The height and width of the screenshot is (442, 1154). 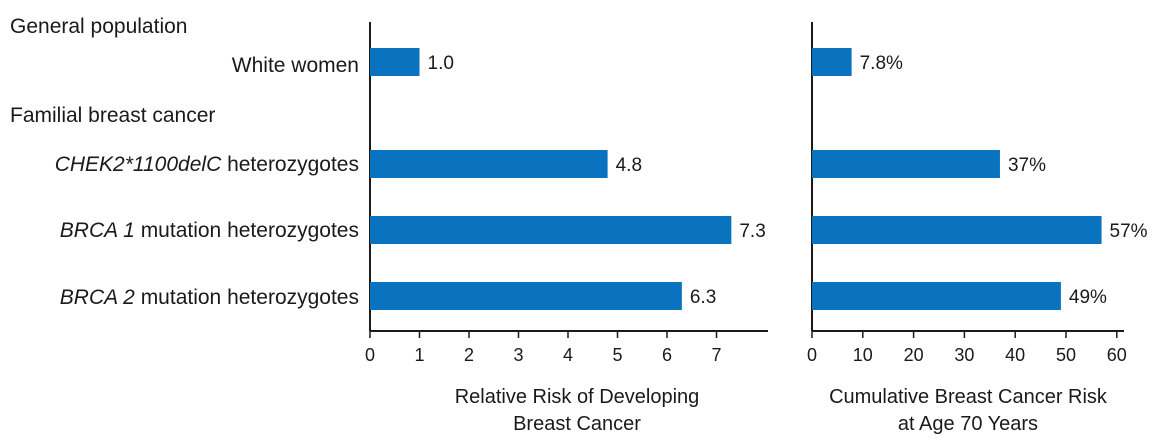 I want to click on row-label-text-part: White women, so click(x=295, y=65).